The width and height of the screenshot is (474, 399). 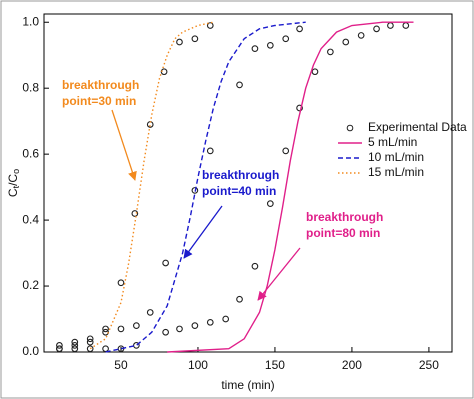 What do you see at coordinates (13, 180) in the screenshot?
I see `y-label-part: /C` at bounding box center [13, 180].